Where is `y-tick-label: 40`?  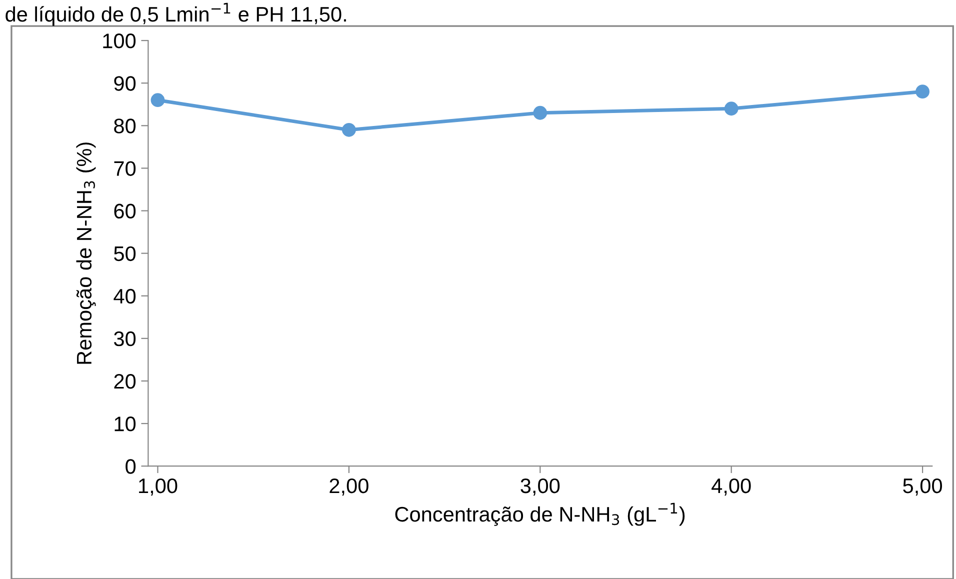
y-tick-label: 40 is located at coordinates (125, 296).